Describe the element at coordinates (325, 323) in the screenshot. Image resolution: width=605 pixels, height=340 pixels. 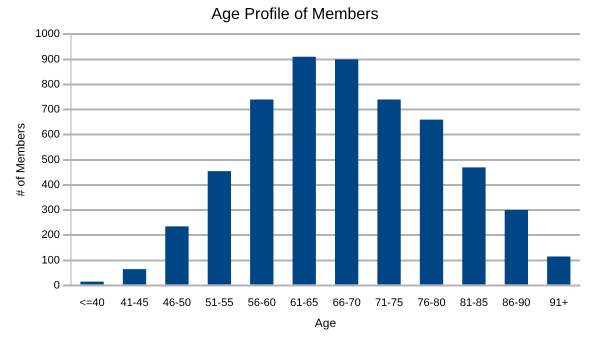
I see `x-axis-title: Age` at that location.